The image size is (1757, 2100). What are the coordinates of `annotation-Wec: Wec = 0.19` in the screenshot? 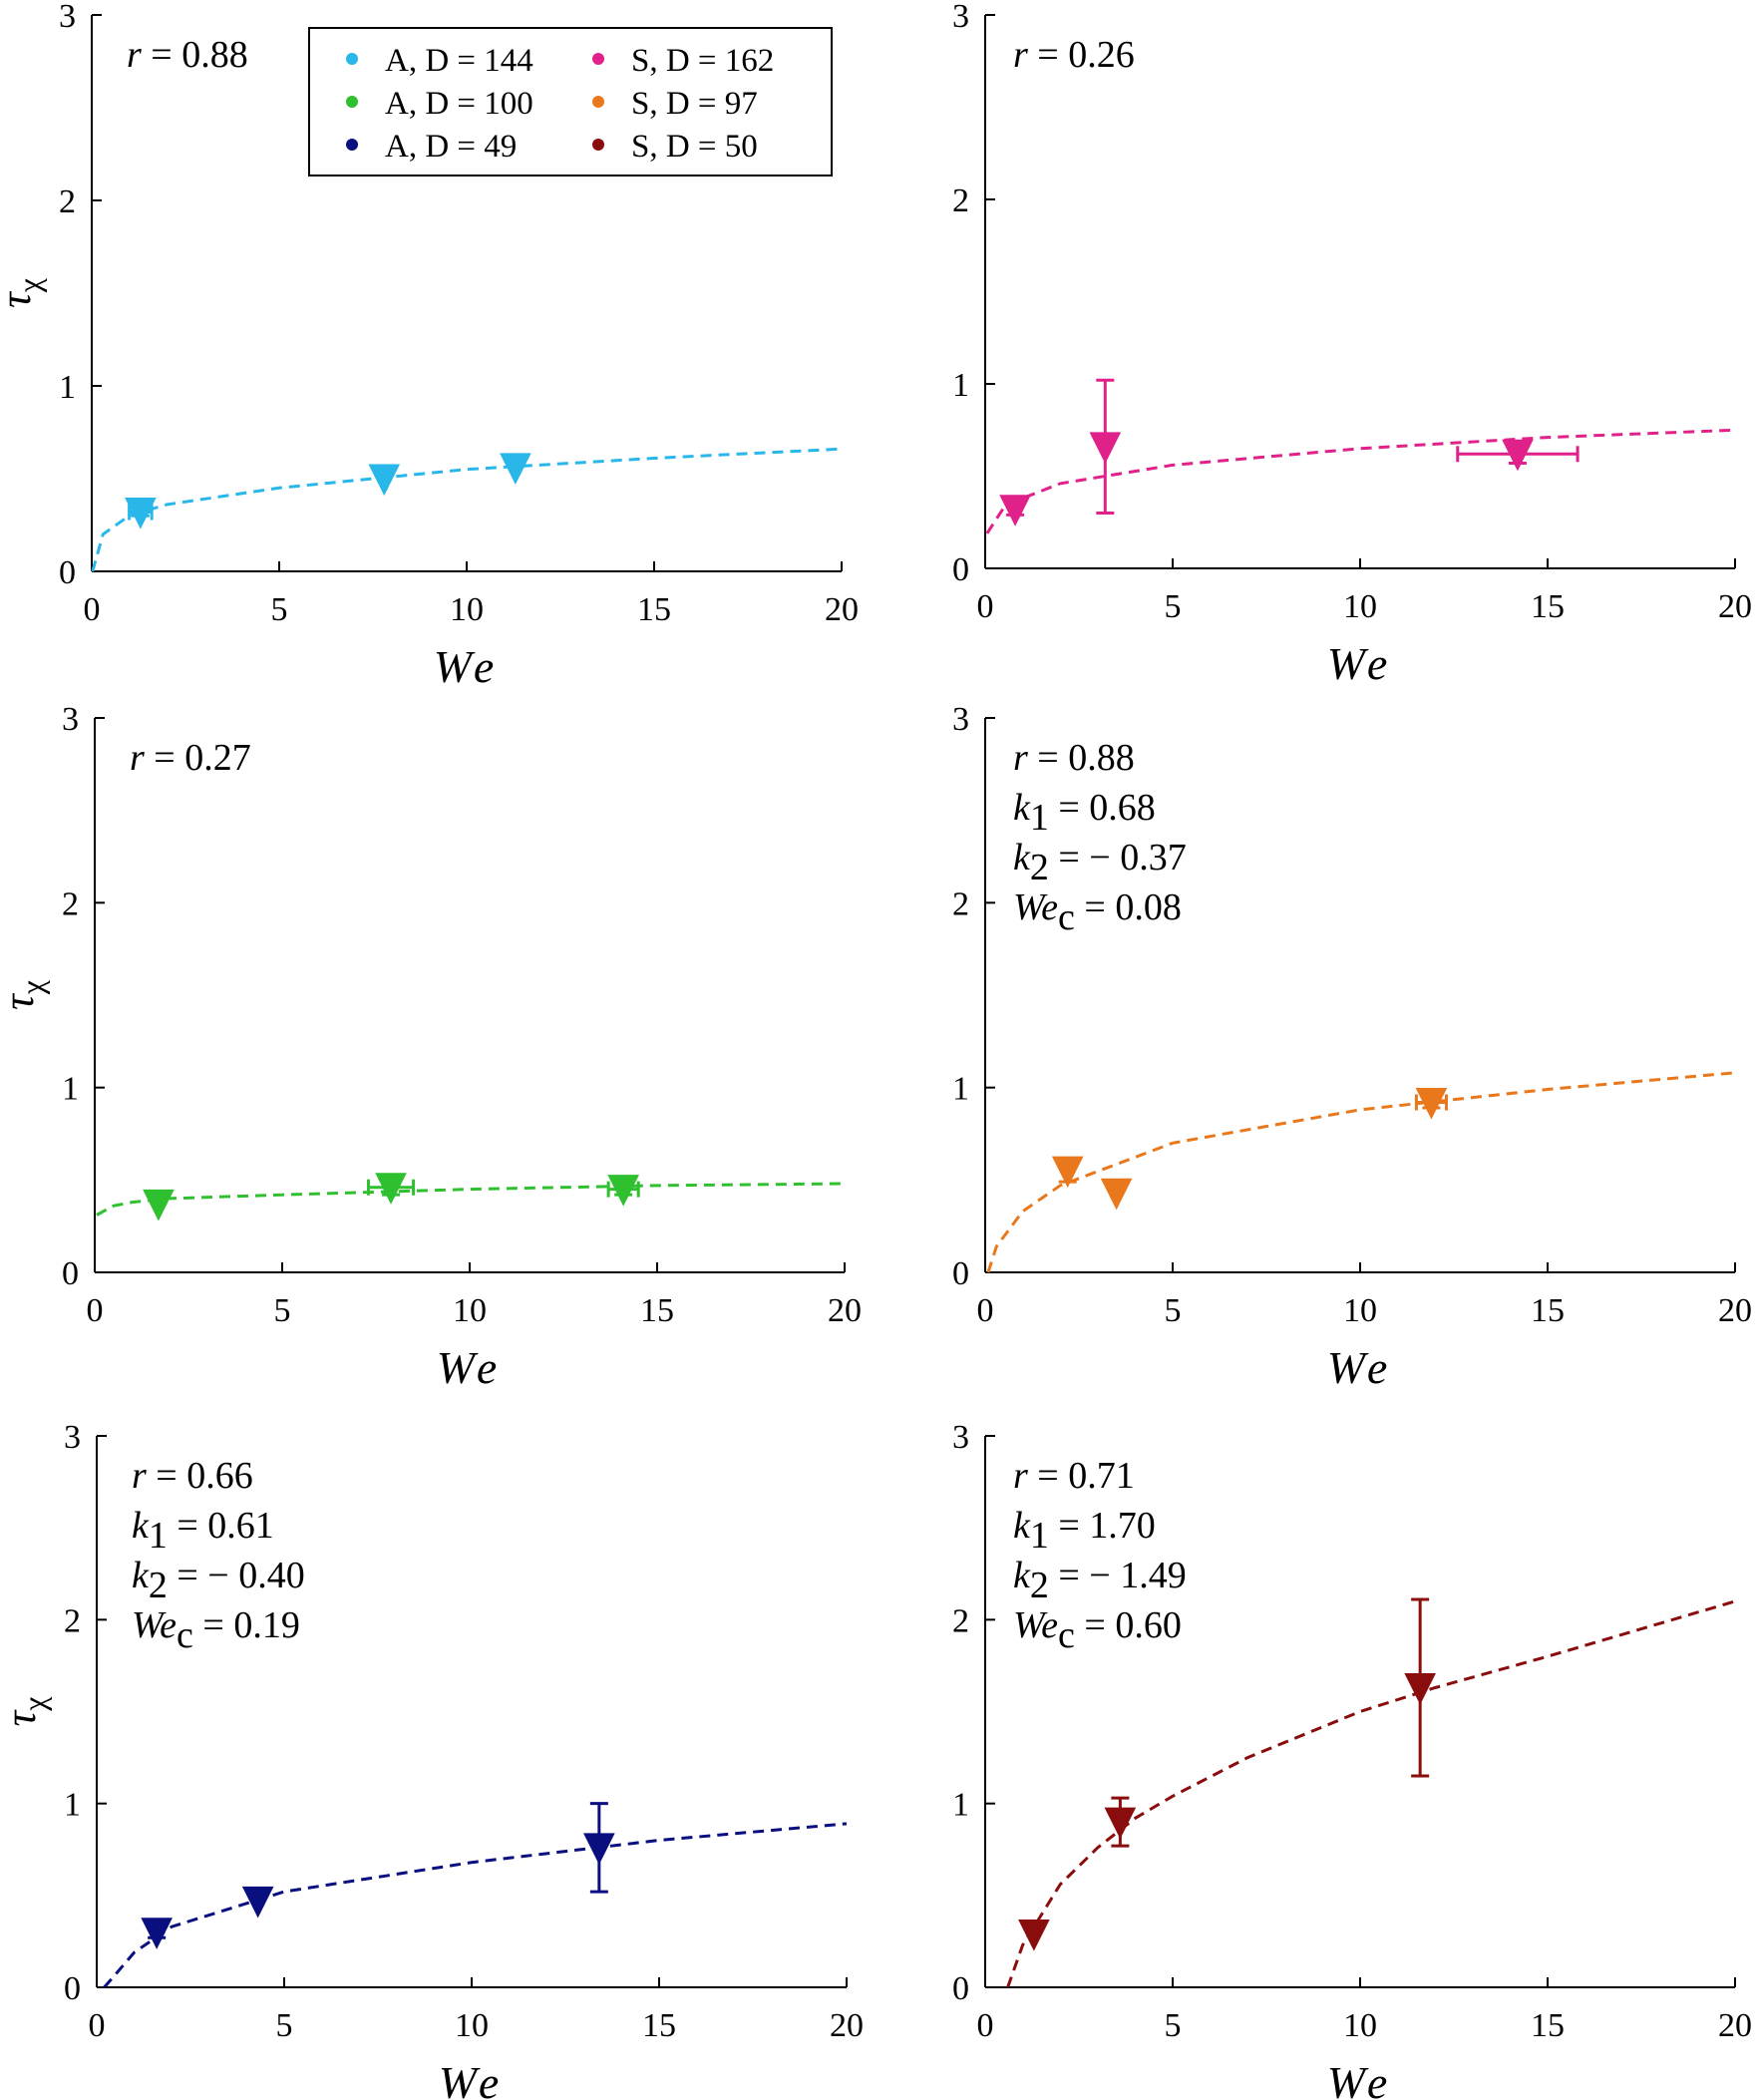 It's located at (216, 1630).